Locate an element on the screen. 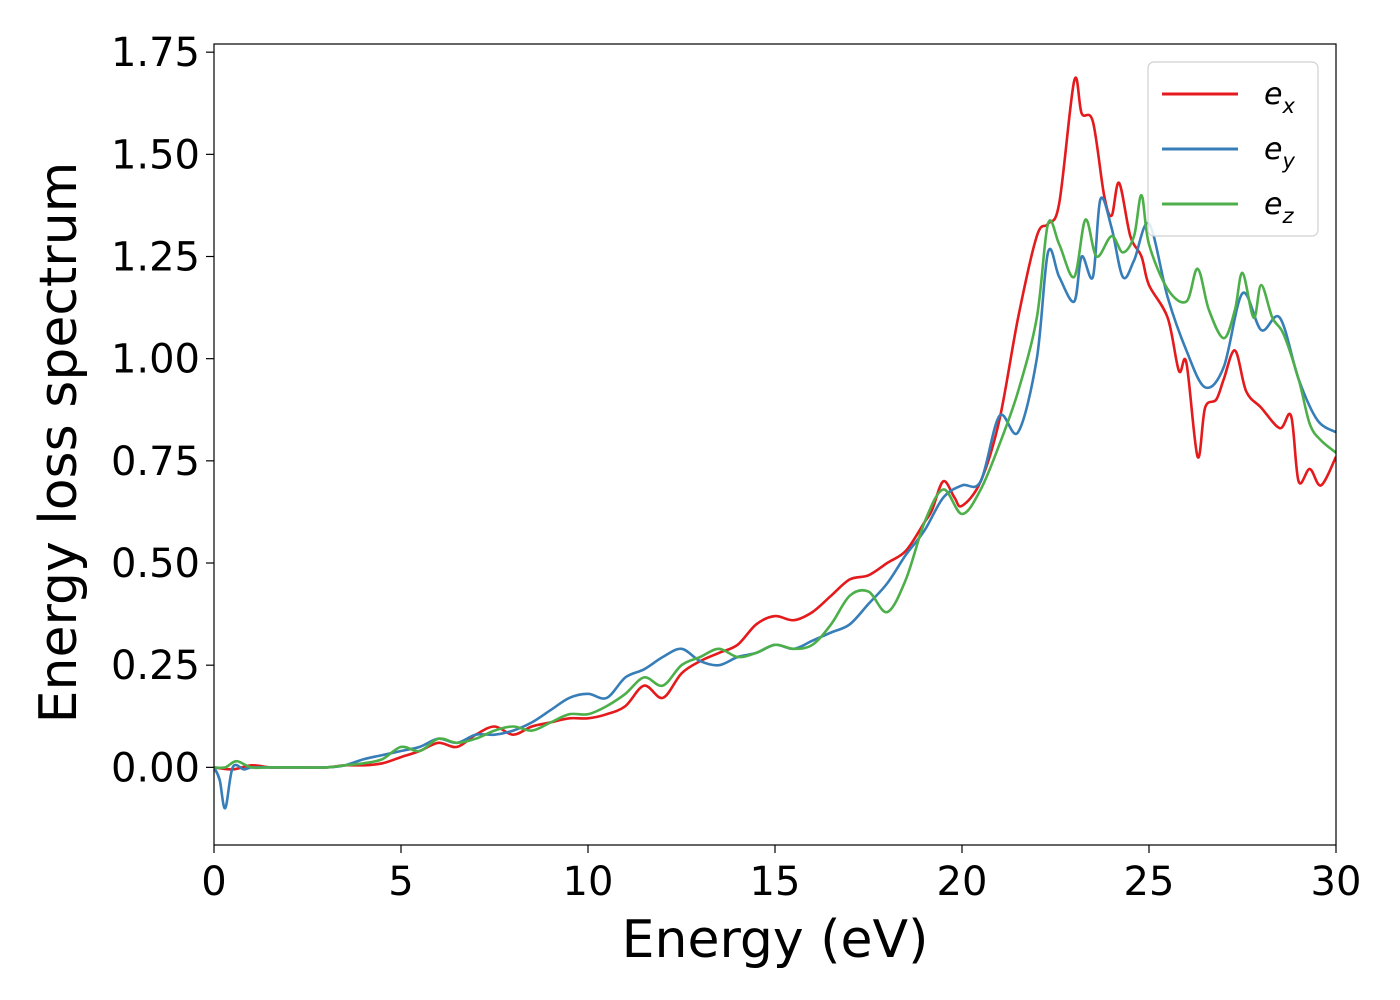 This screenshot has height=1000, width=1400. x-tick-label: 30 is located at coordinates (1336, 882).